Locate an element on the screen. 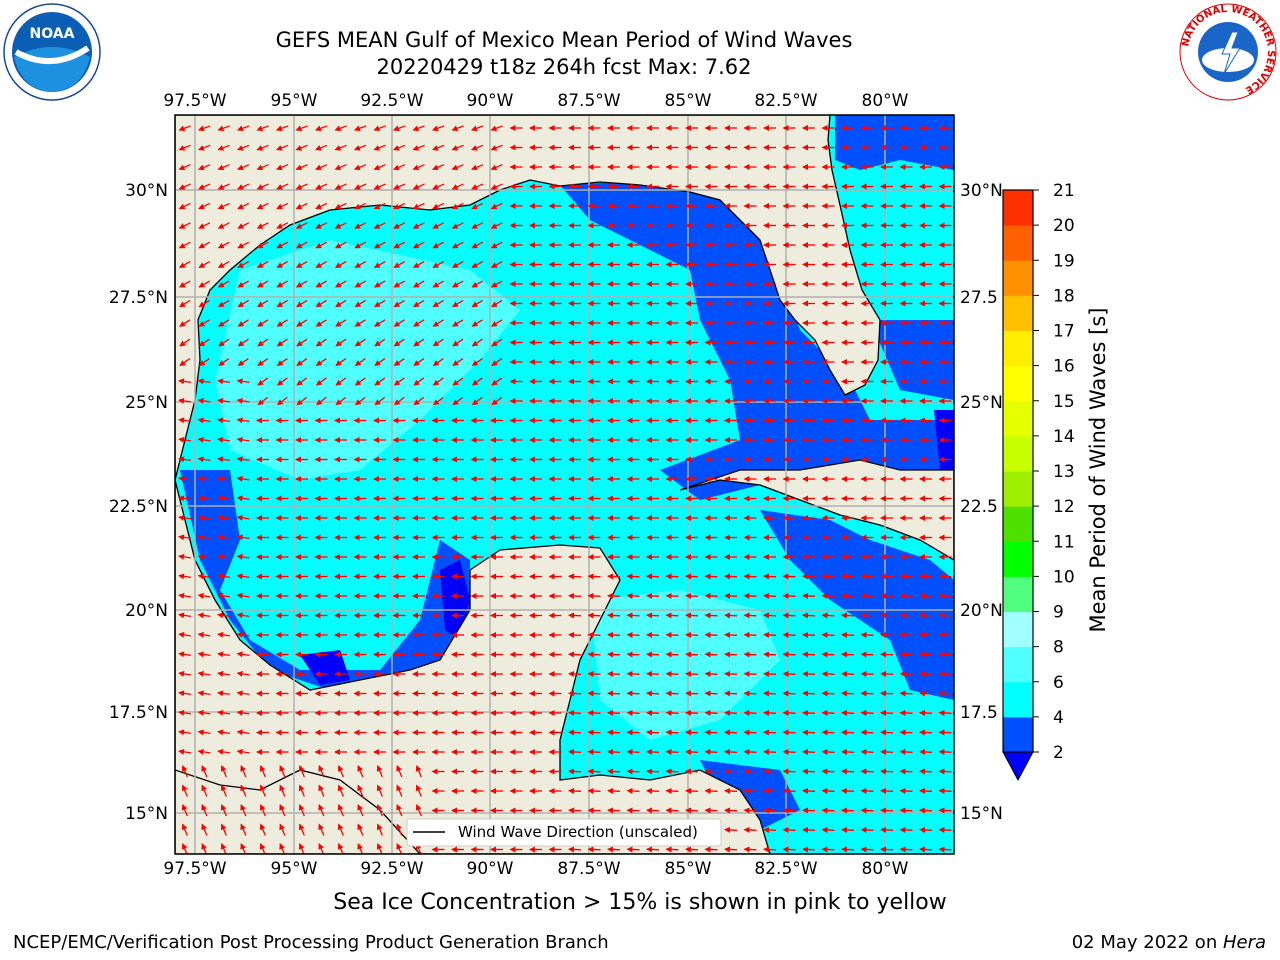  latitude-label-right: 27.5 is located at coordinates (979, 298).